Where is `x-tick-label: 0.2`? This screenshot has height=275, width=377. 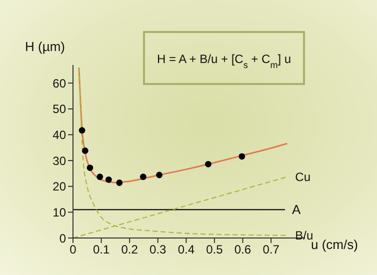 x-tick-label: 0.2 is located at coordinates (129, 249).